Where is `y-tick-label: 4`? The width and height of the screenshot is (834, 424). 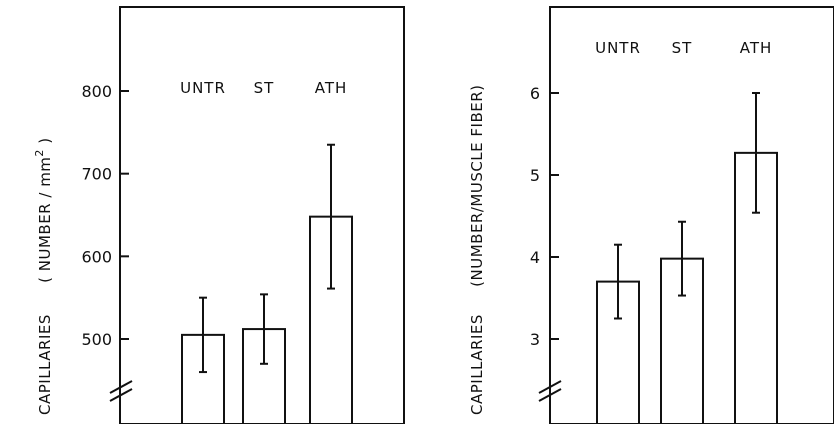
y-tick-label: 4 is located at coordinates (535, 257).